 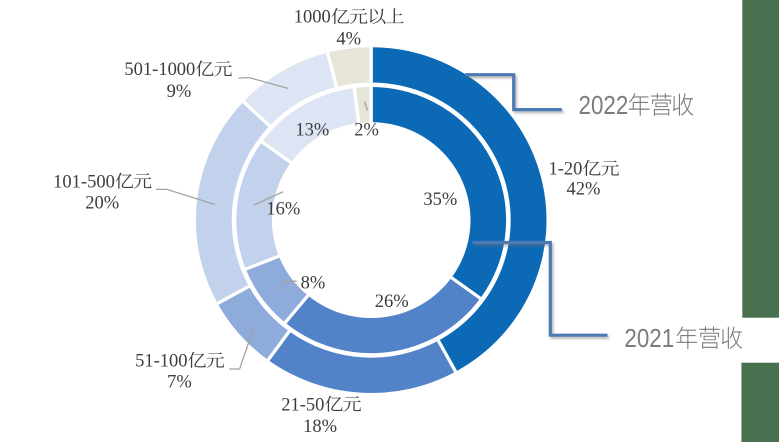 I want to click on svg-text: 101-500, so click(x=84, y=182).